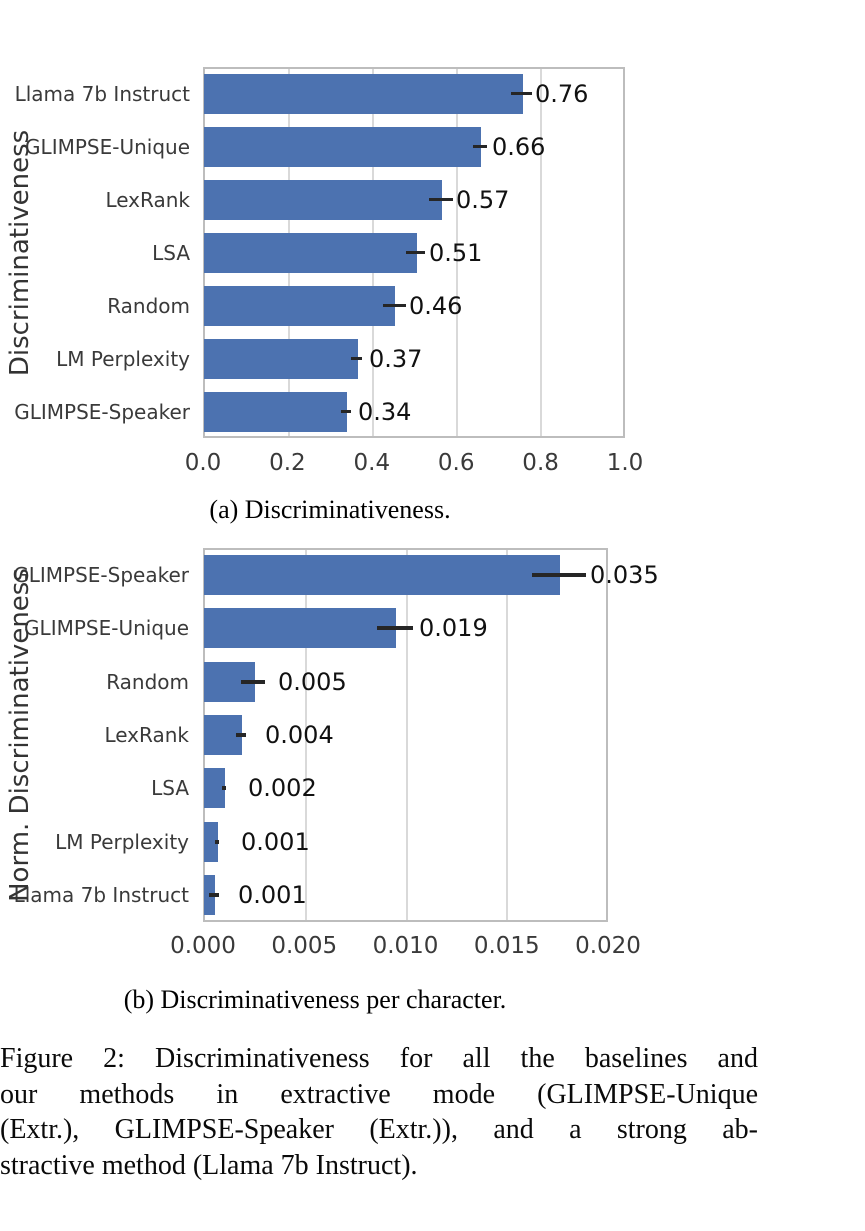 This screenshot has height=1231, width=865. Describe the element at coordinates (453, 628) in the screenshot. I see `value-label: 0.019` at that location.